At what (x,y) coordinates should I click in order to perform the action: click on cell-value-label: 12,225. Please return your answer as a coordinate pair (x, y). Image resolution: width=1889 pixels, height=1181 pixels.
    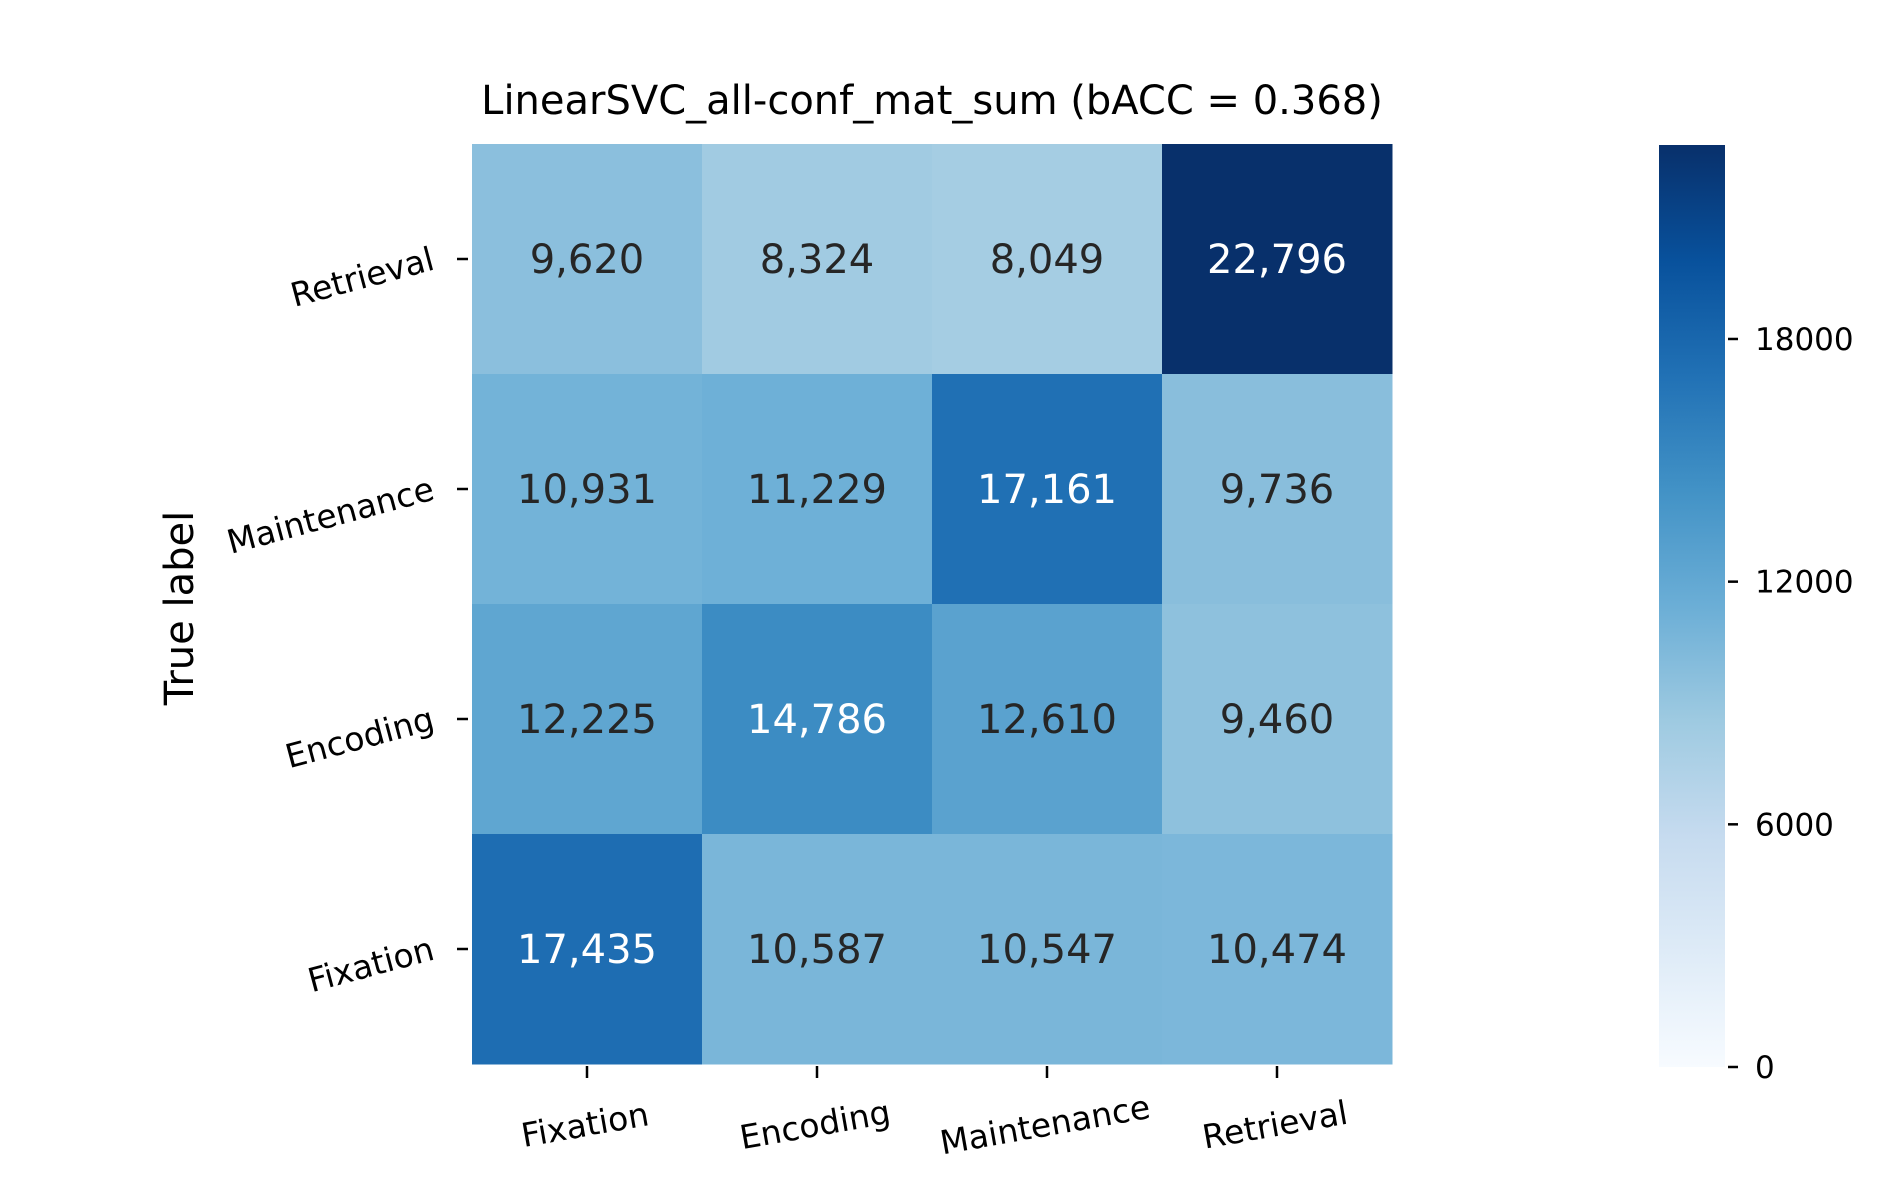
    Looking at the image, I should click on (587, 720).